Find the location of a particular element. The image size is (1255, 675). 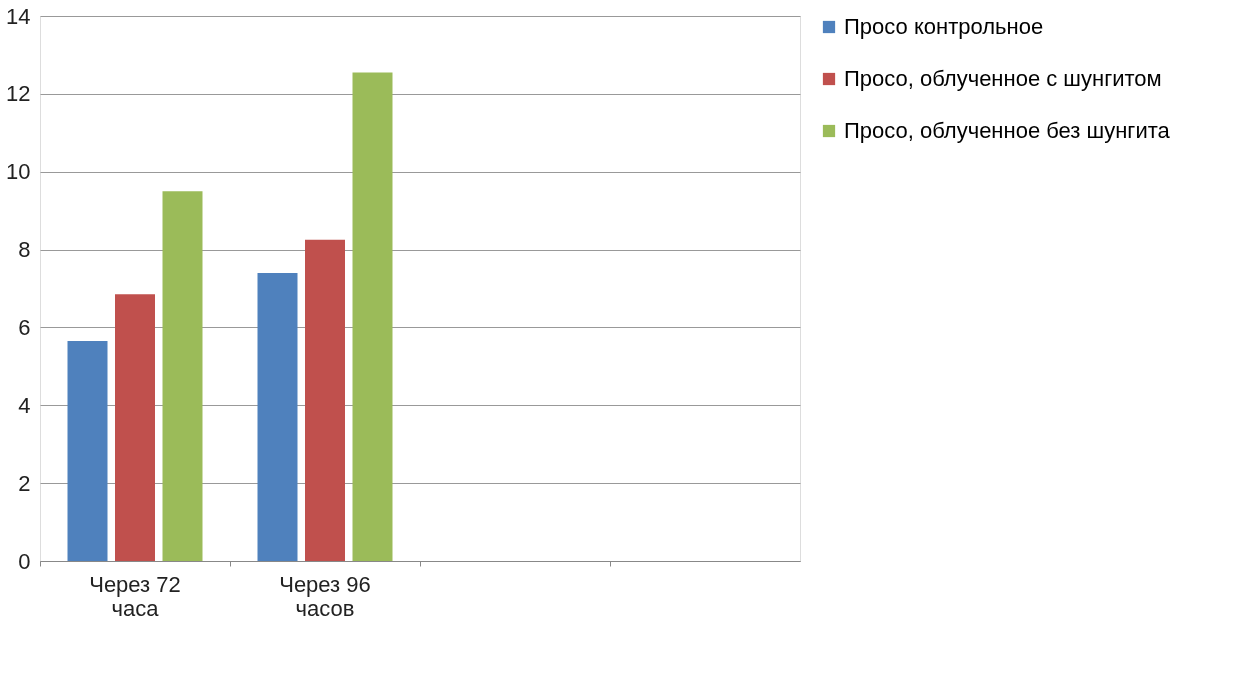

y-tick-label: 0 is located at coordinates (24, 561).